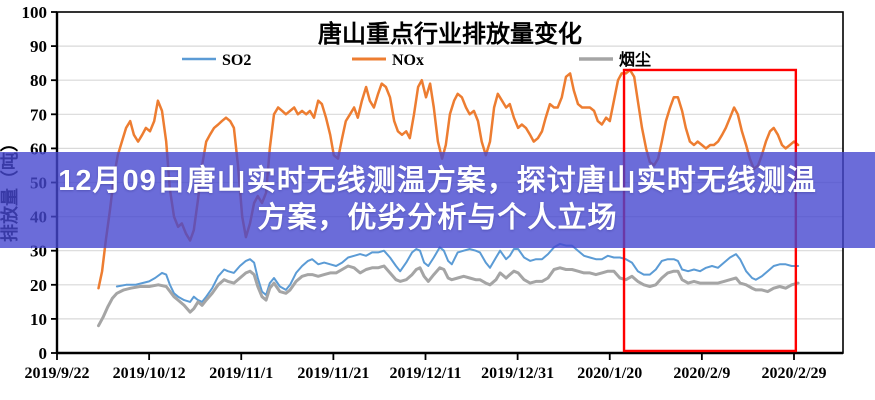  I want to click on y-tick-label: 70, so click(38, 114).